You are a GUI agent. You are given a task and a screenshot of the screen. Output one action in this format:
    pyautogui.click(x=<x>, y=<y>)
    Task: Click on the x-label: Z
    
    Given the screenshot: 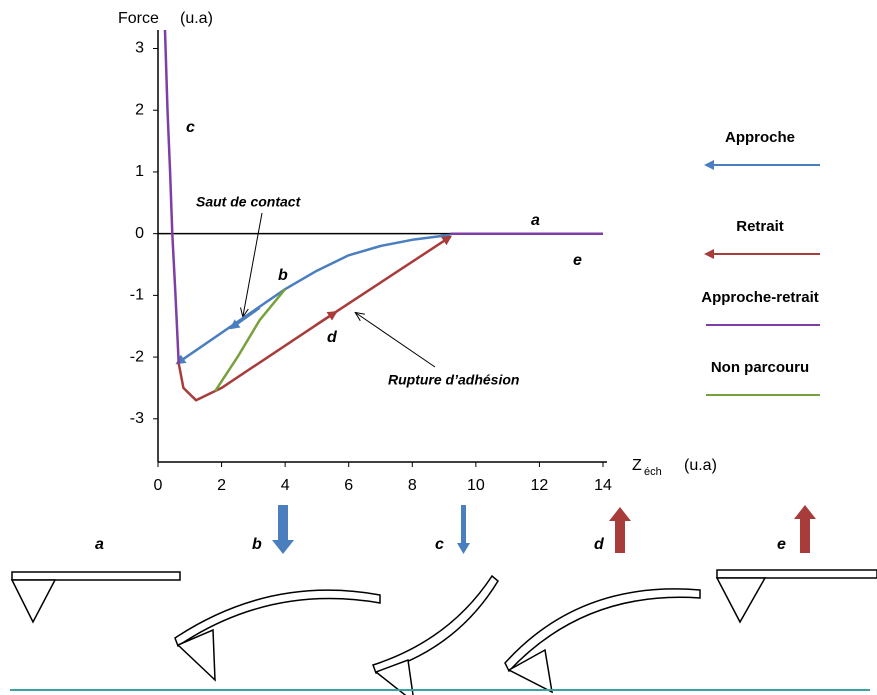 What is the action you would take?
    pyautogui.click(x=637, y=465)
    